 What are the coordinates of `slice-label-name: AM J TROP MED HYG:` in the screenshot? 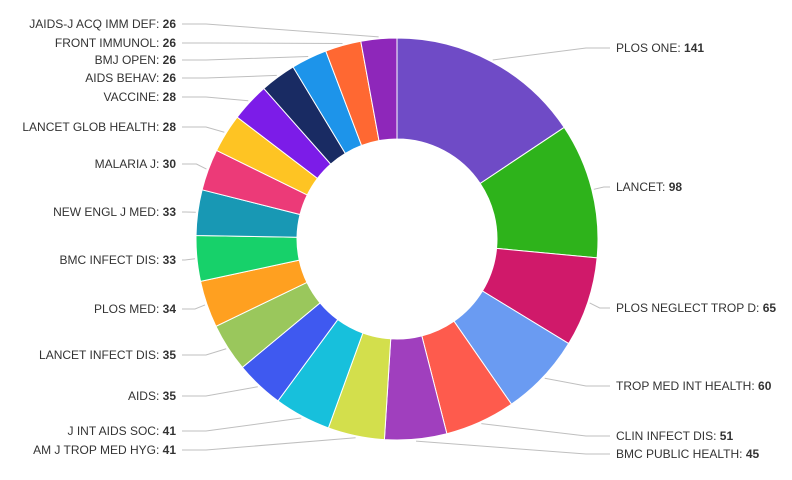 It's located at (98, 450).